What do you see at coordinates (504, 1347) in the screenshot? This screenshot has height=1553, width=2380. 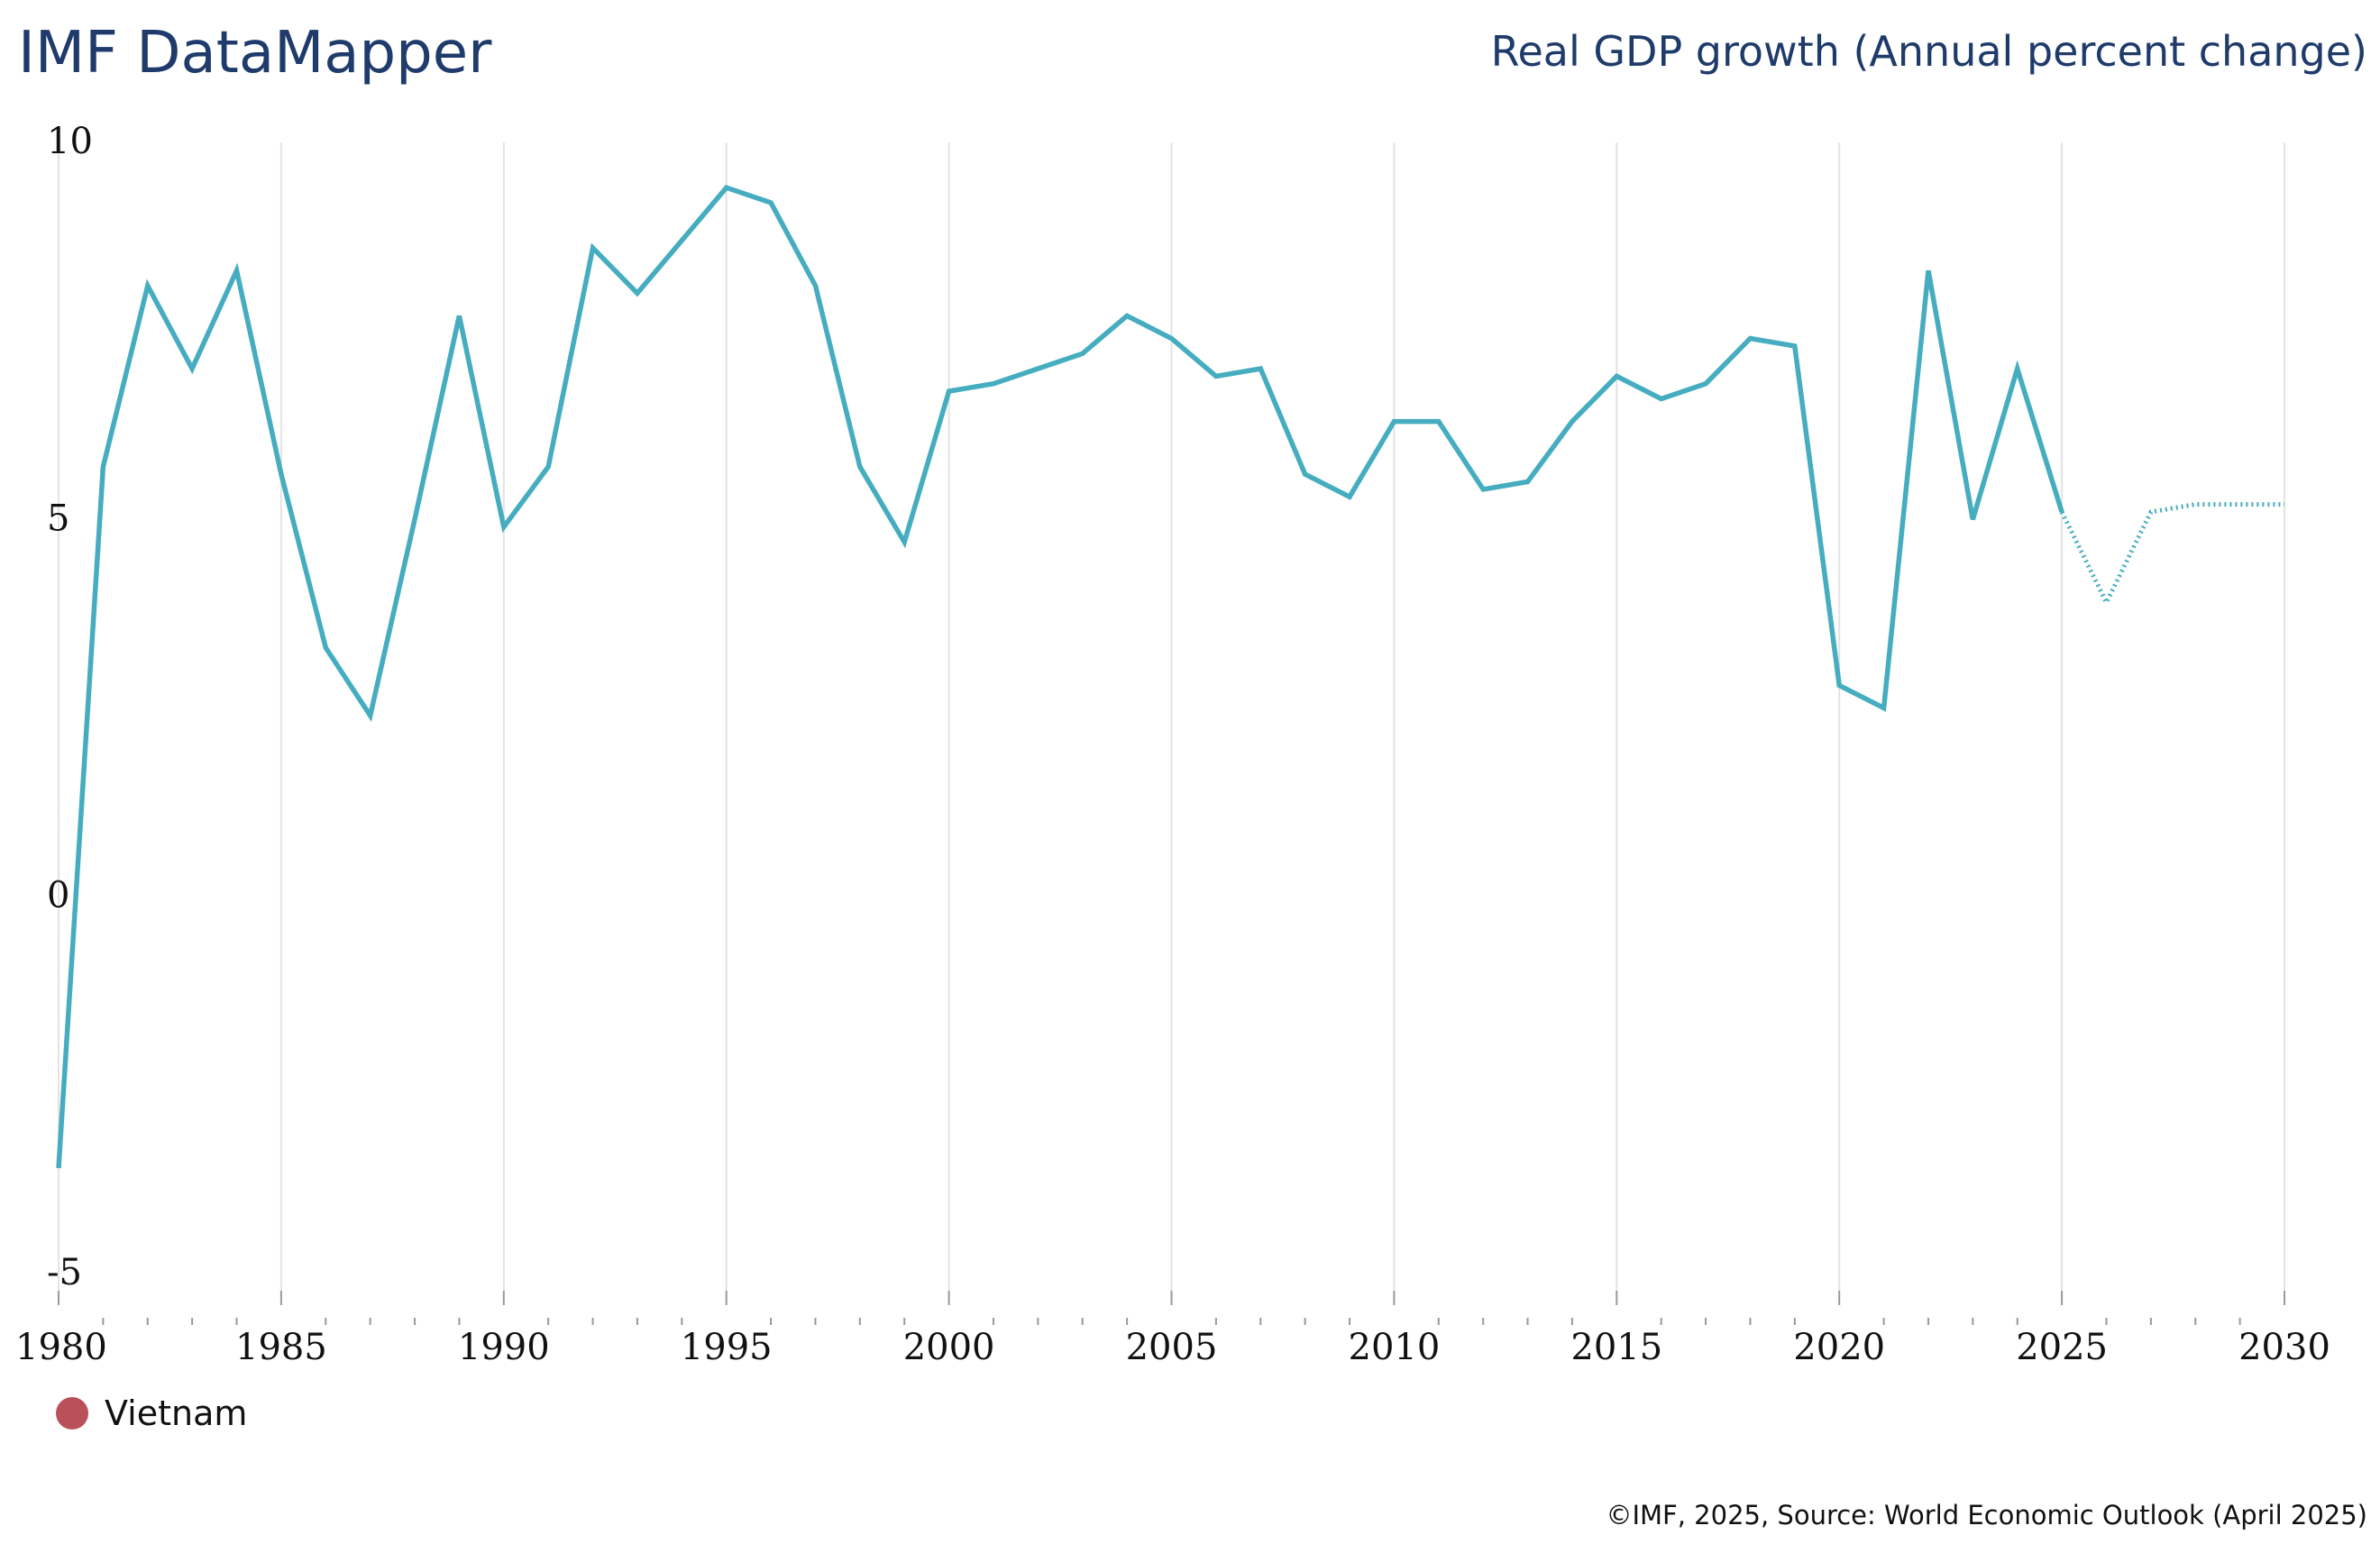 I see `x-tick-label: 1990` at bounding box center [504, 1347].